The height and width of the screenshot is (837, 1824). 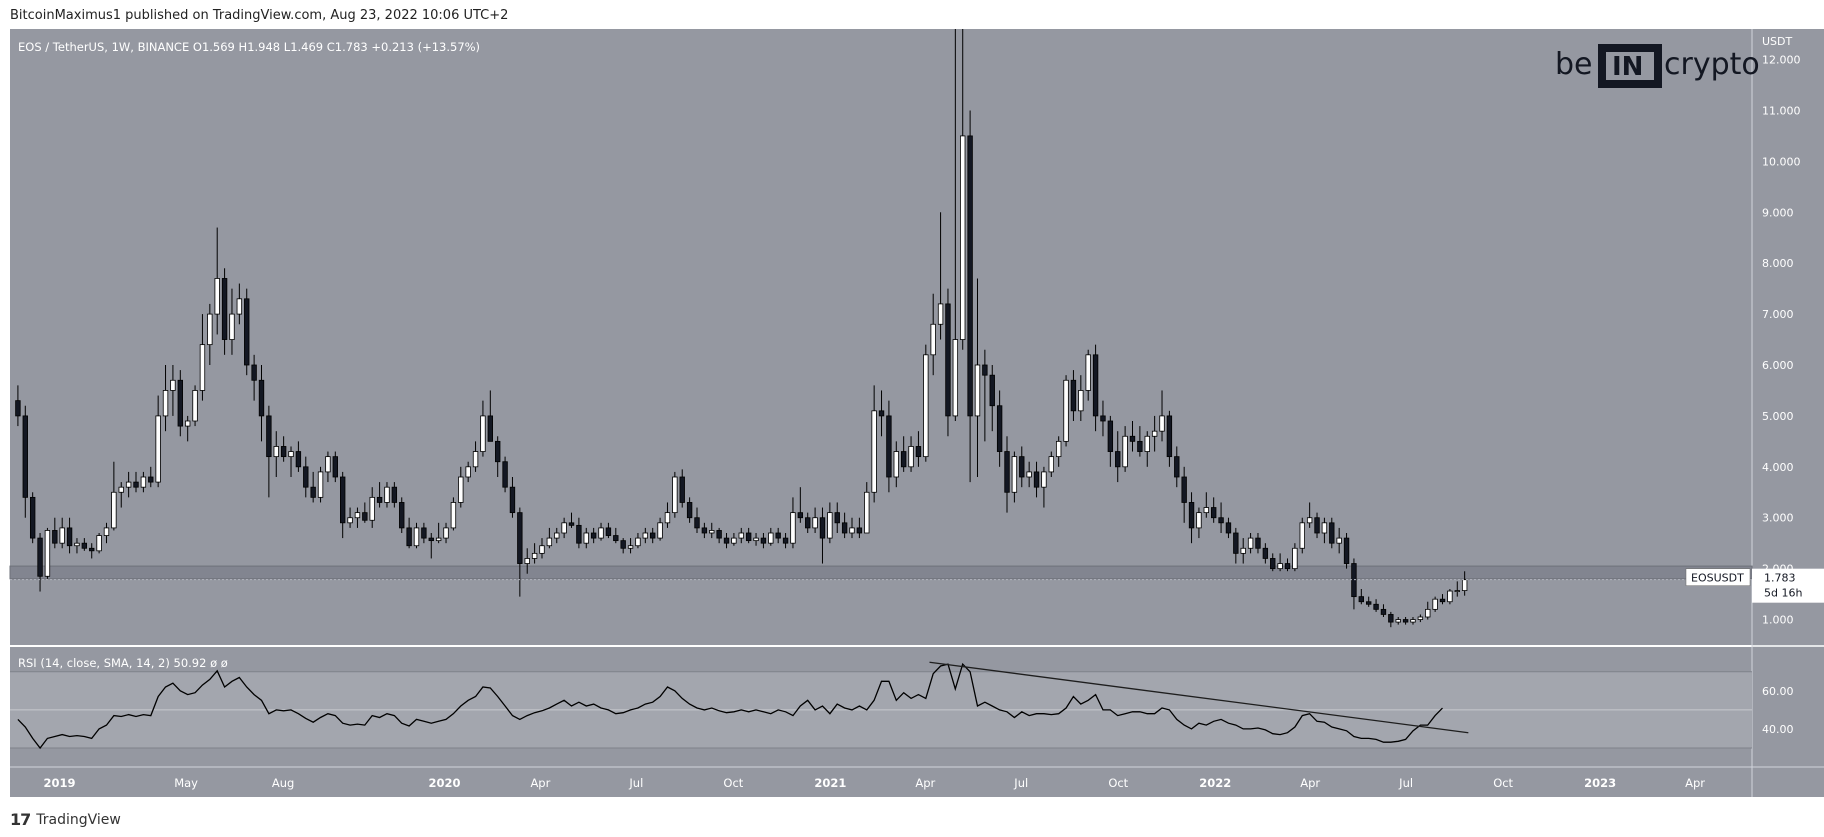 I want to click on rsi-line, so click(x=730, y=706).